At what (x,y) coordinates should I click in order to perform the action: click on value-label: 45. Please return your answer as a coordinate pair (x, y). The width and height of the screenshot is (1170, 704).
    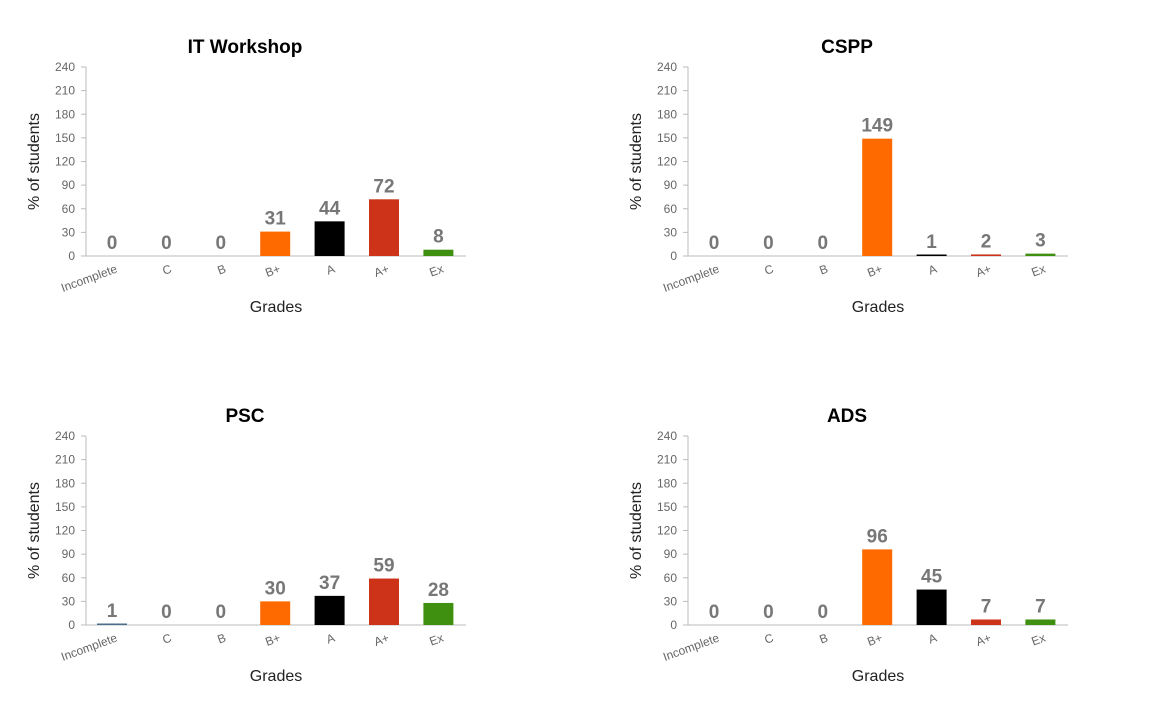
    Looking at the image, I should click on (932, 577).